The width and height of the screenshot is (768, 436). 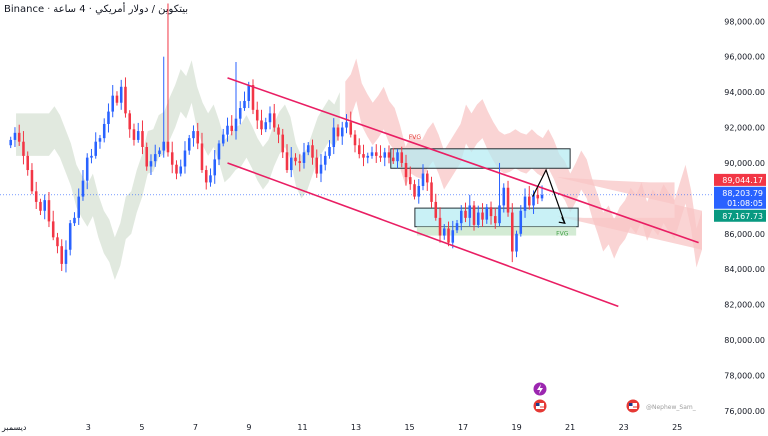 I want to click on y-tick-label: 82,000.00, so click(x=744, y=305).